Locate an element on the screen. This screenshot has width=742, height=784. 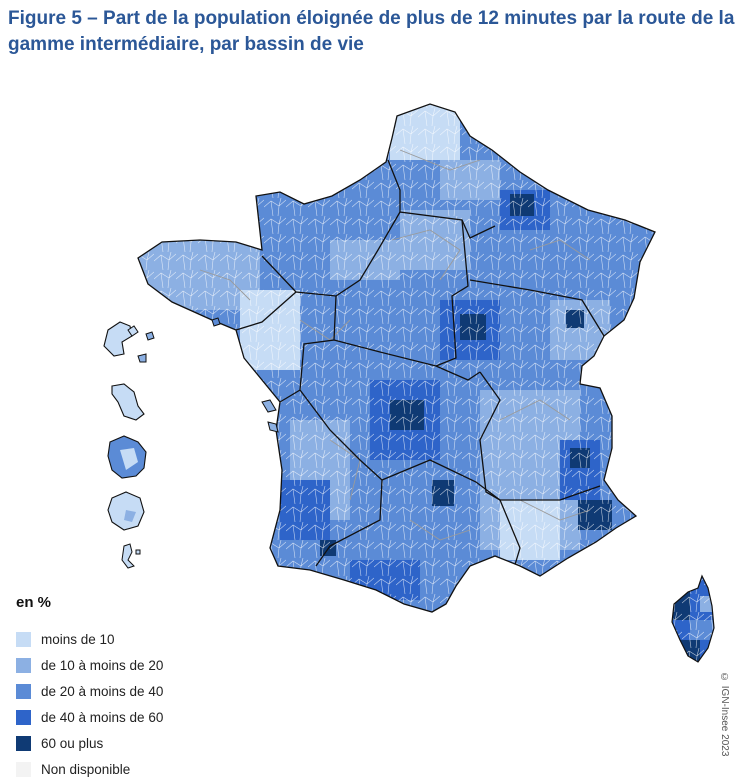
legend-label: moins de 10 is located at coordinates (78, 639).